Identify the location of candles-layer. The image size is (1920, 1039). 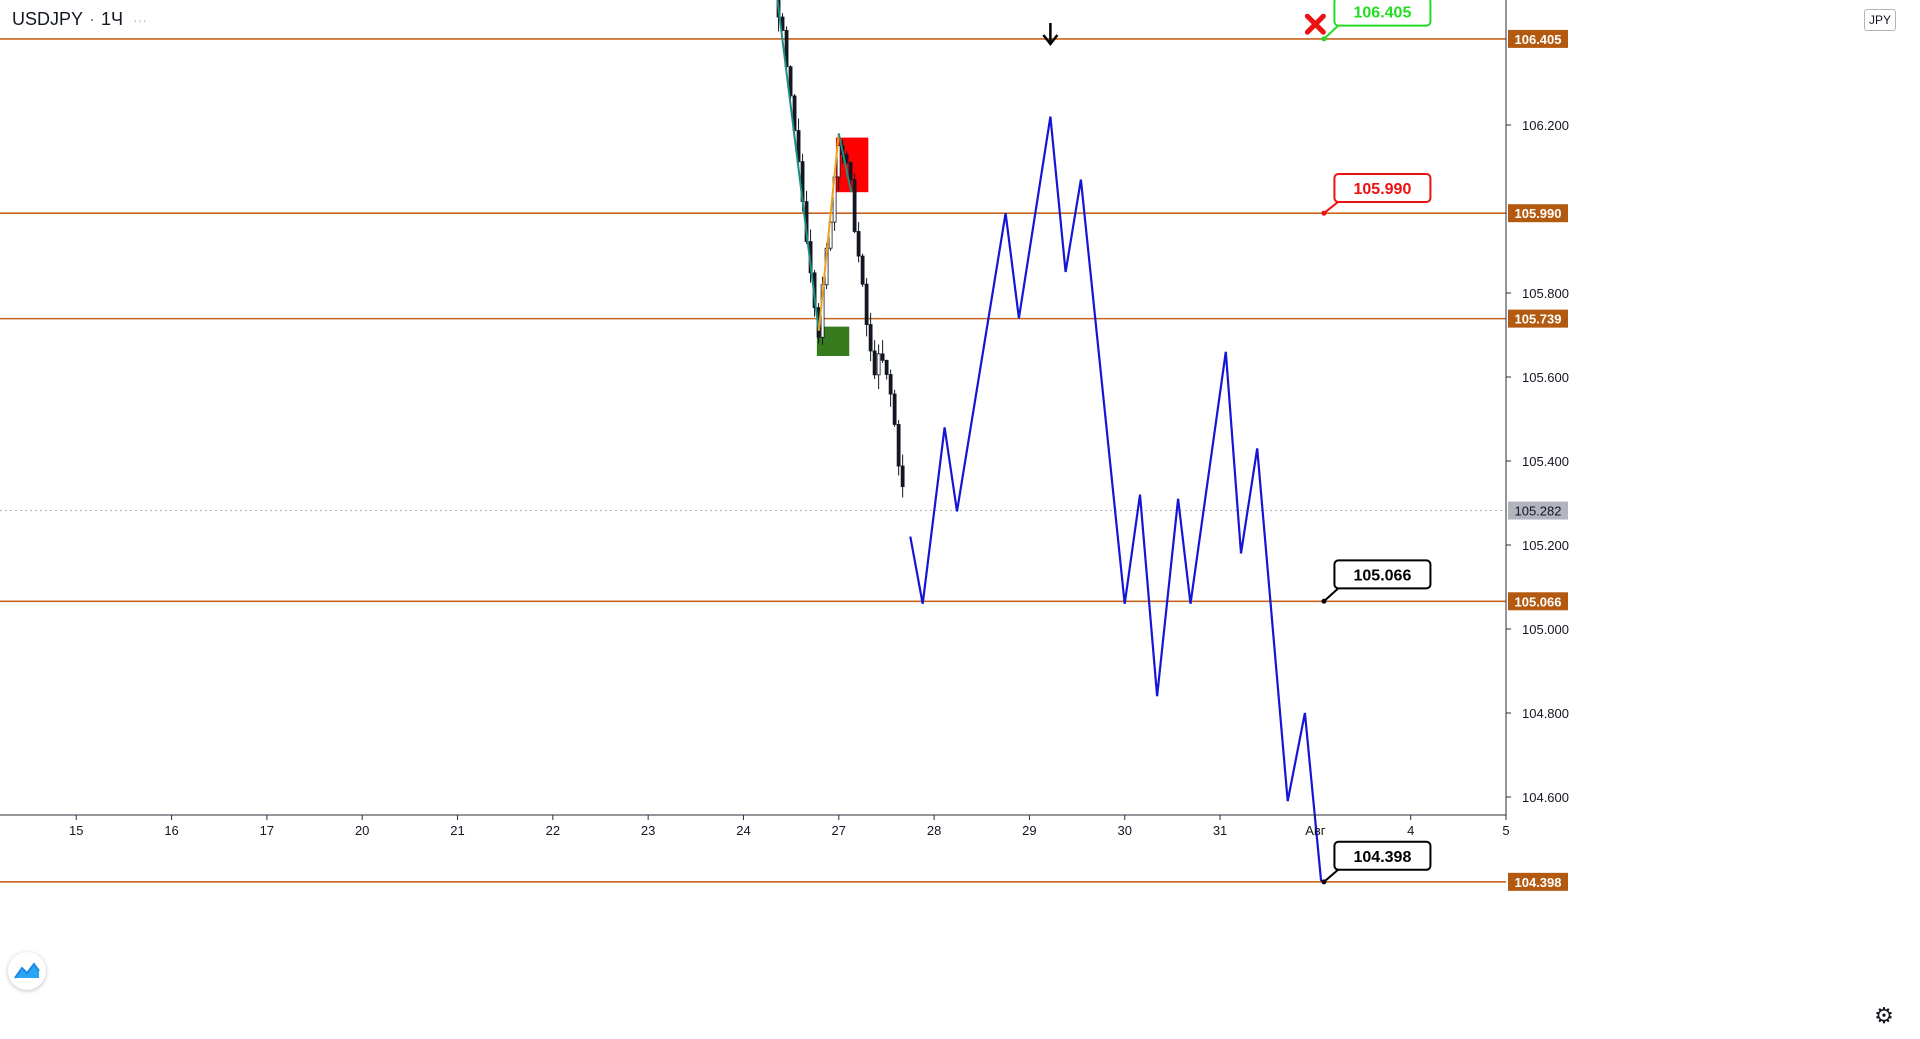
(840, 249).